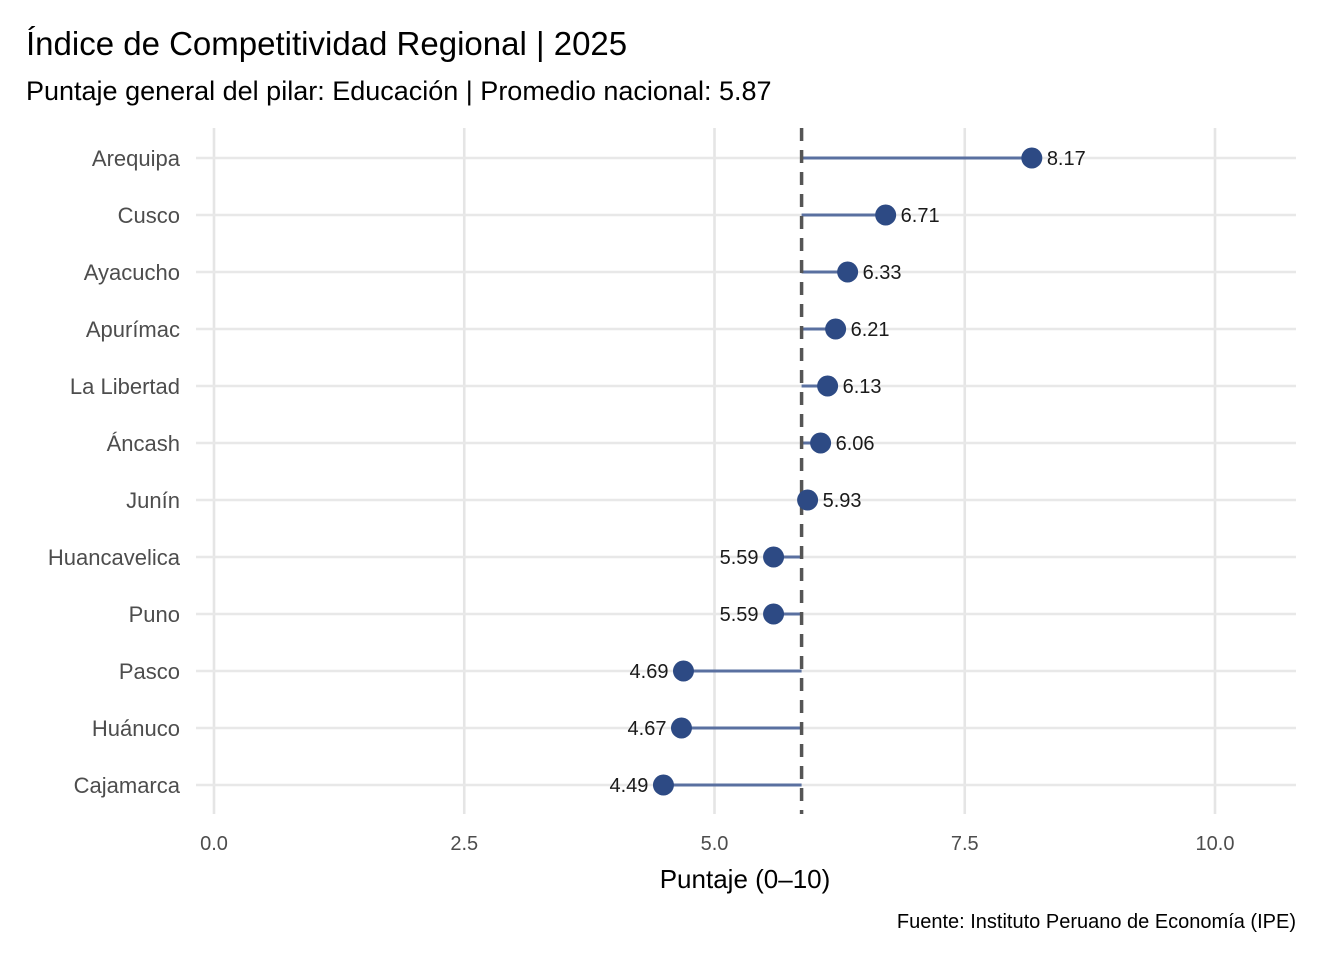 This screenshot has height=960, width=1344. What do you see at coordinates (154, 614) in the screenshot?
I see `y-tick-label: Puno` at bounding box center [154, 614].